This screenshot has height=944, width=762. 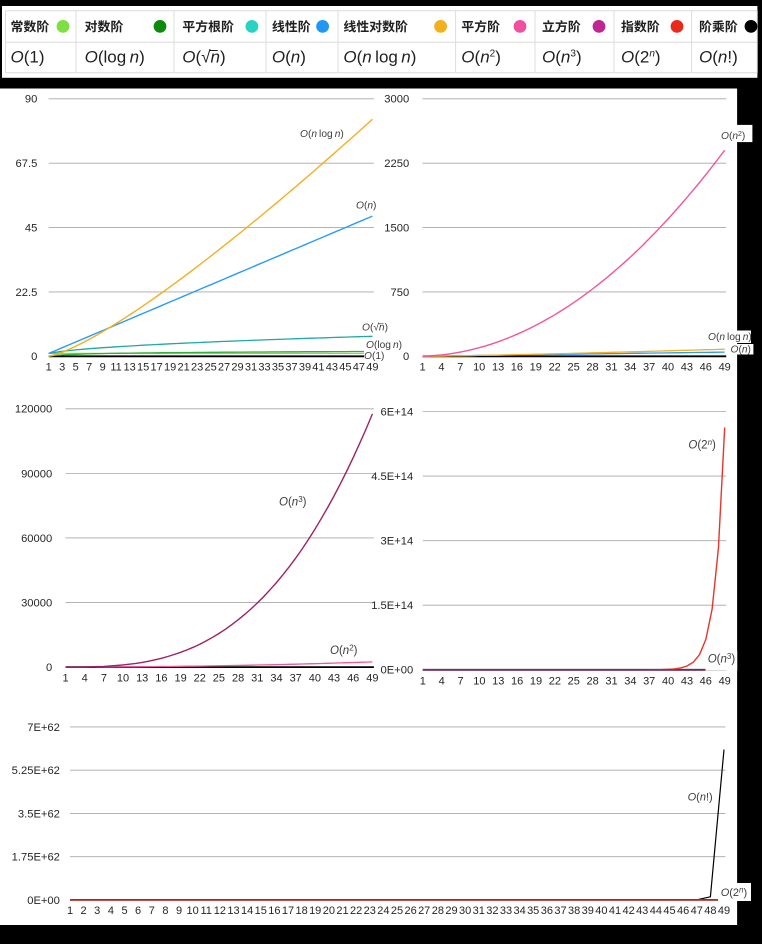 I want to click on svg-text: 90000, so click(x=36, y=474).